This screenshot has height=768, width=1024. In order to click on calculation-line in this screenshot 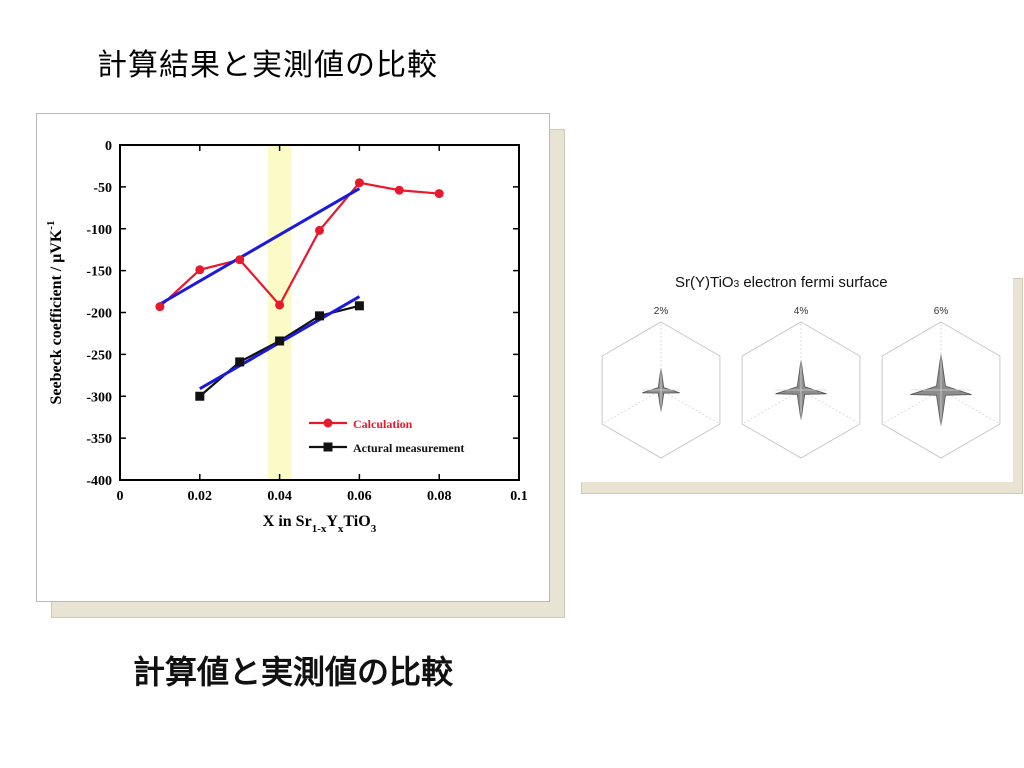, I will do `click(299, 244)`.